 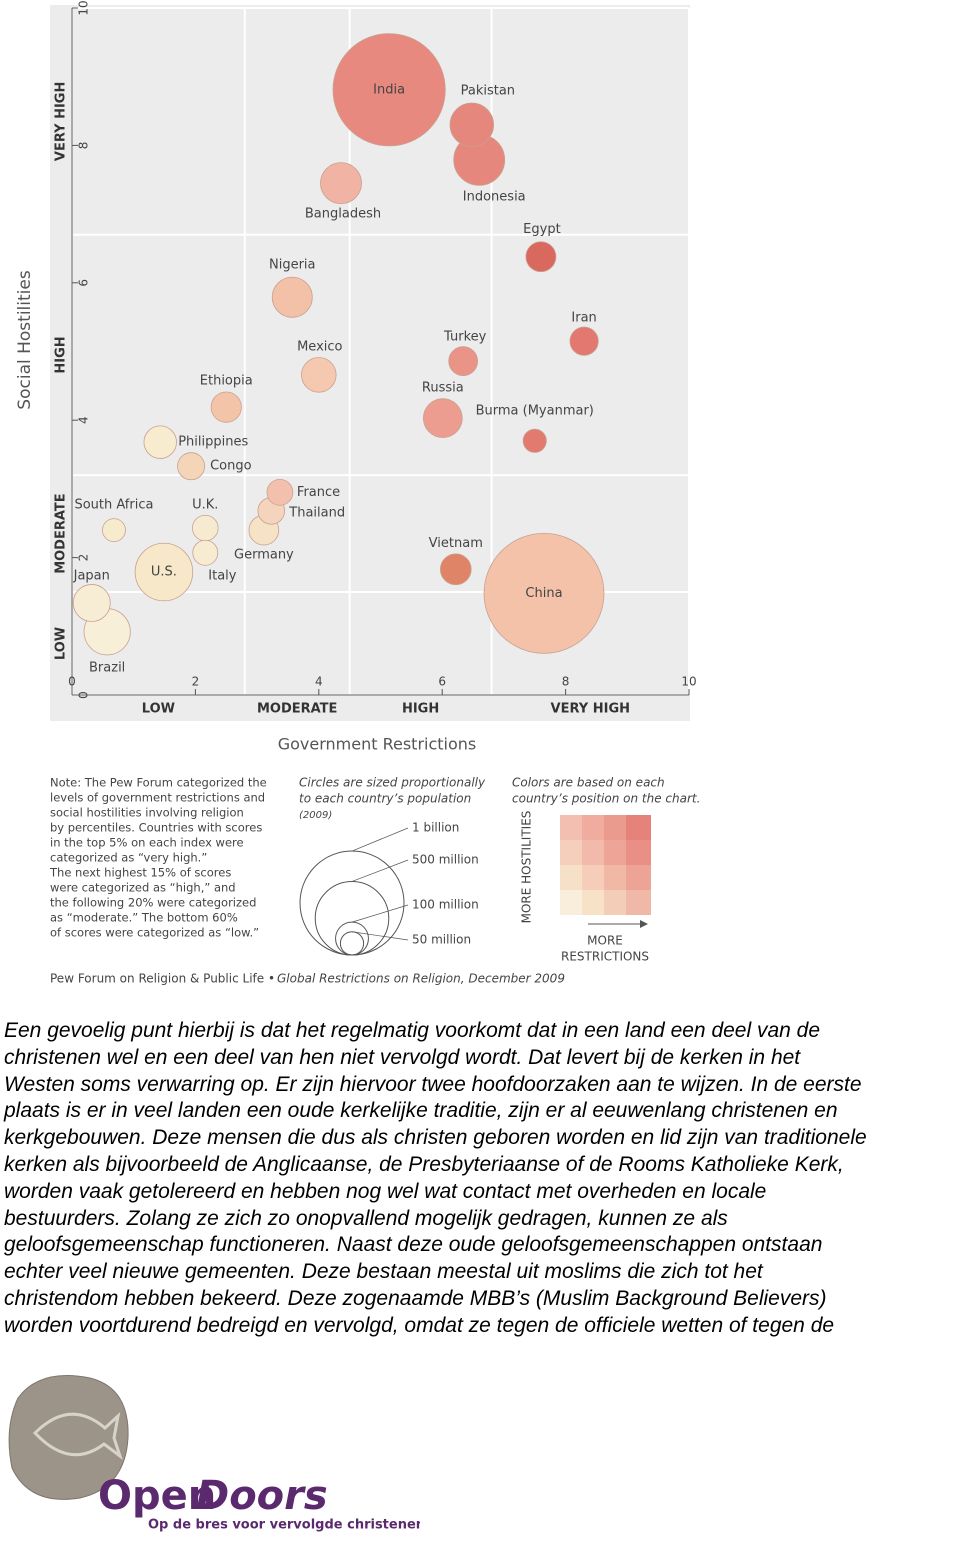 What do you see at coordinates (262, 1496) in the screenshot?
I see `logo-doors: Doors` at bounding box center [262, 1496].